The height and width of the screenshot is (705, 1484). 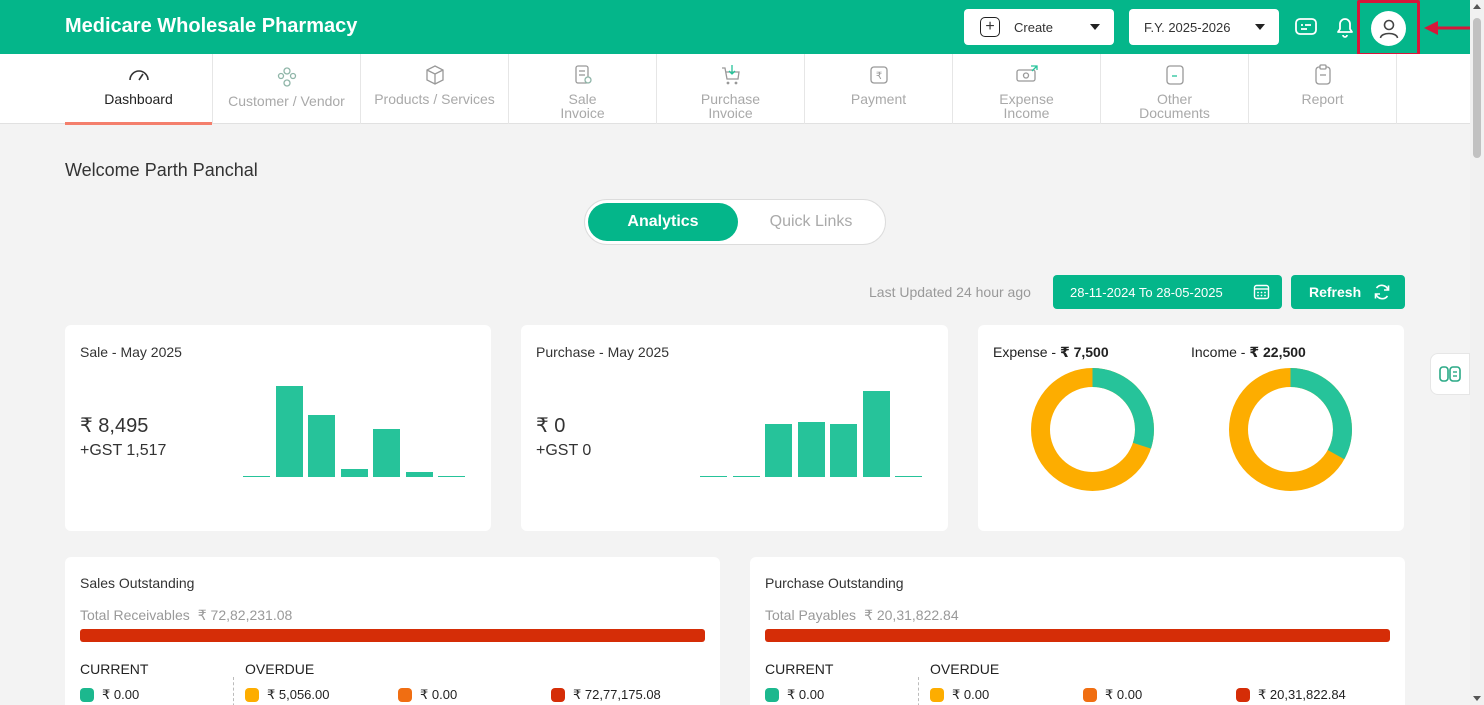 I want to click on nav-dashboard: Dashboard, so click(x=139, y=89).